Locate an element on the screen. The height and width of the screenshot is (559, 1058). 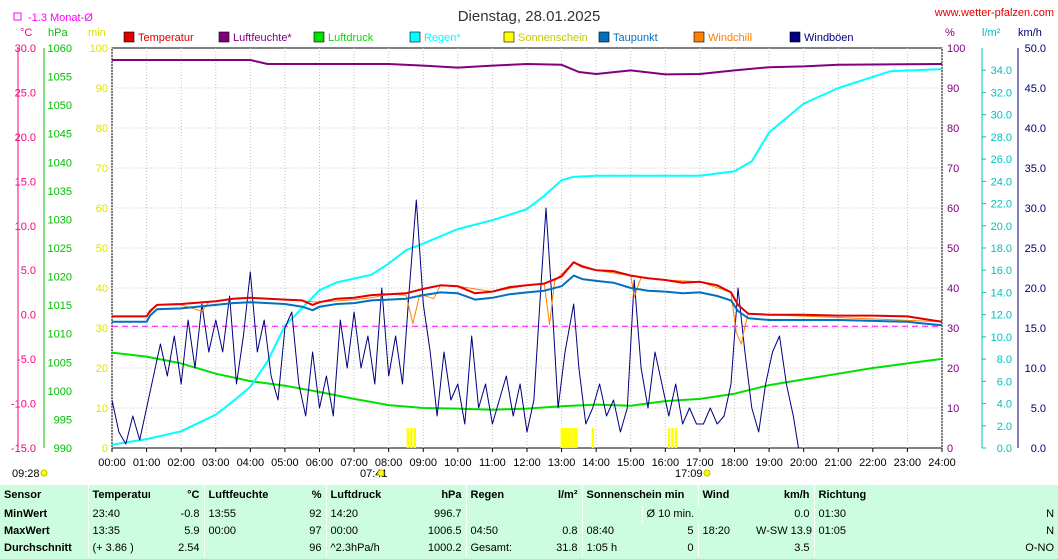
humidity-tick-label: 80 is located at coordinates (953, 129).